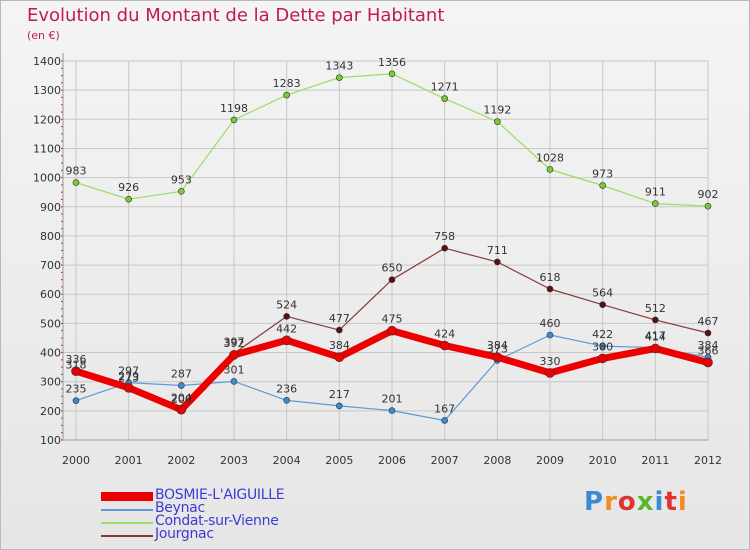  I want to click on y-tick-label: 500, so click(50, 323).